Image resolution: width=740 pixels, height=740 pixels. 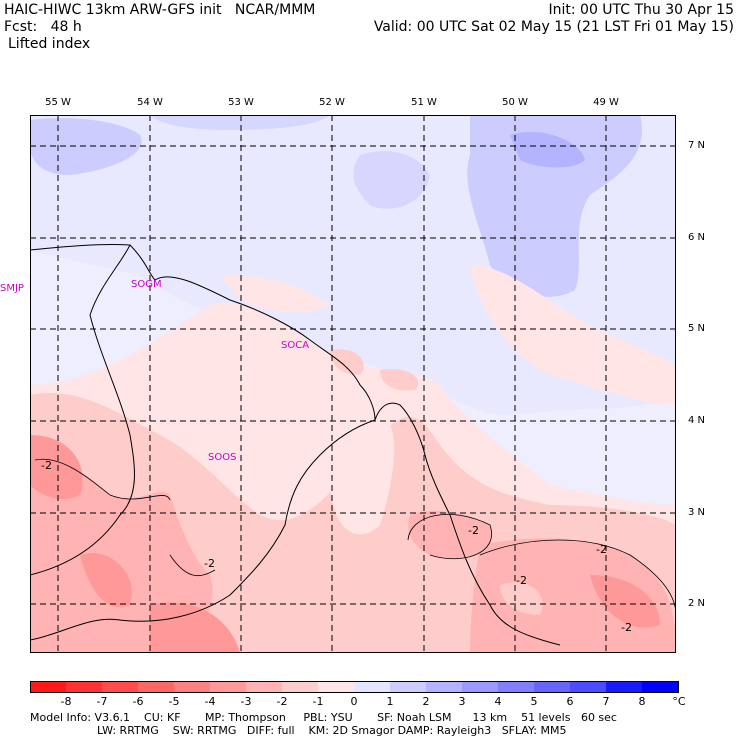 I want to click on colorbar-tick-label: 7, so click(x=606, y=701).